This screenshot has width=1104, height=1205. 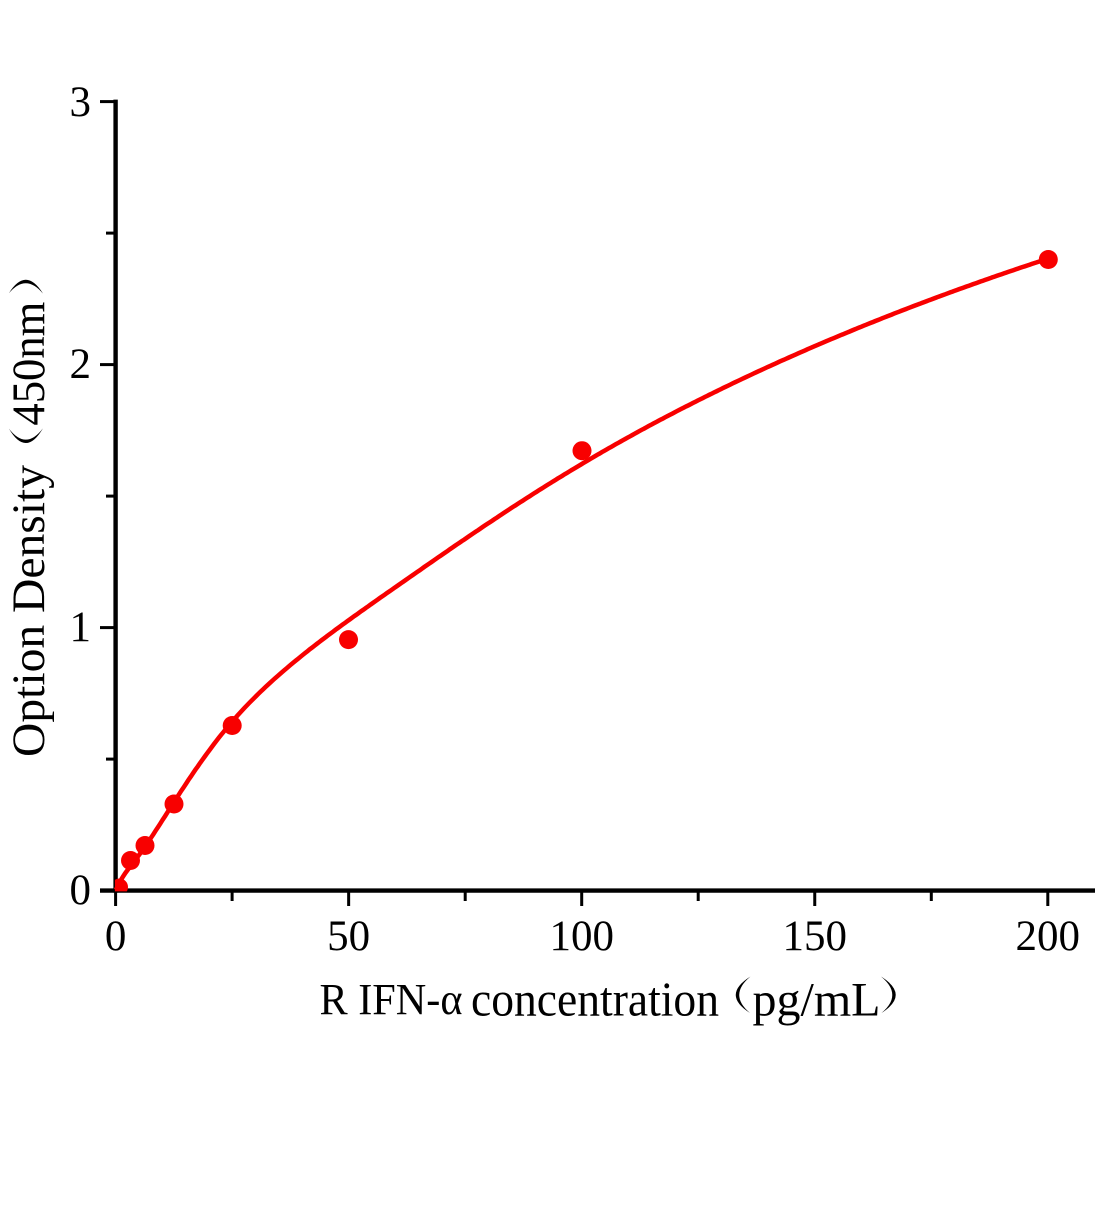 What do you see at coordinates (581, 936) in the screenshot?
I see `svg-text: 100` at bounding box center [581, 936].